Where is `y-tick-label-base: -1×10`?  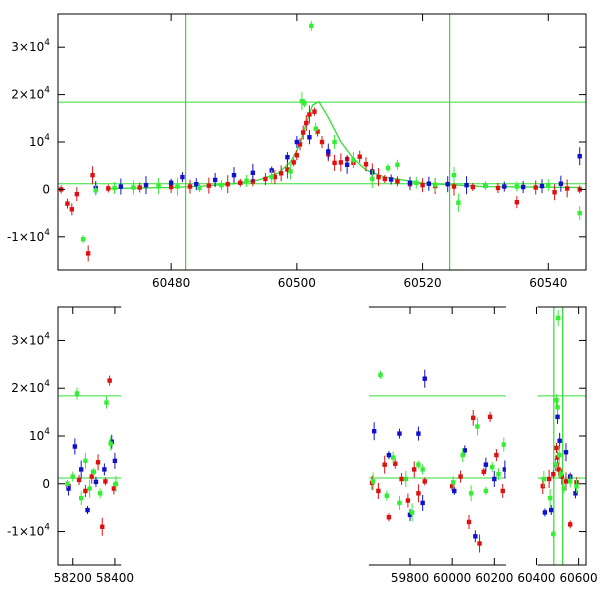
y-tick-label-base: -1×10 is located at coordinates (25, 532).